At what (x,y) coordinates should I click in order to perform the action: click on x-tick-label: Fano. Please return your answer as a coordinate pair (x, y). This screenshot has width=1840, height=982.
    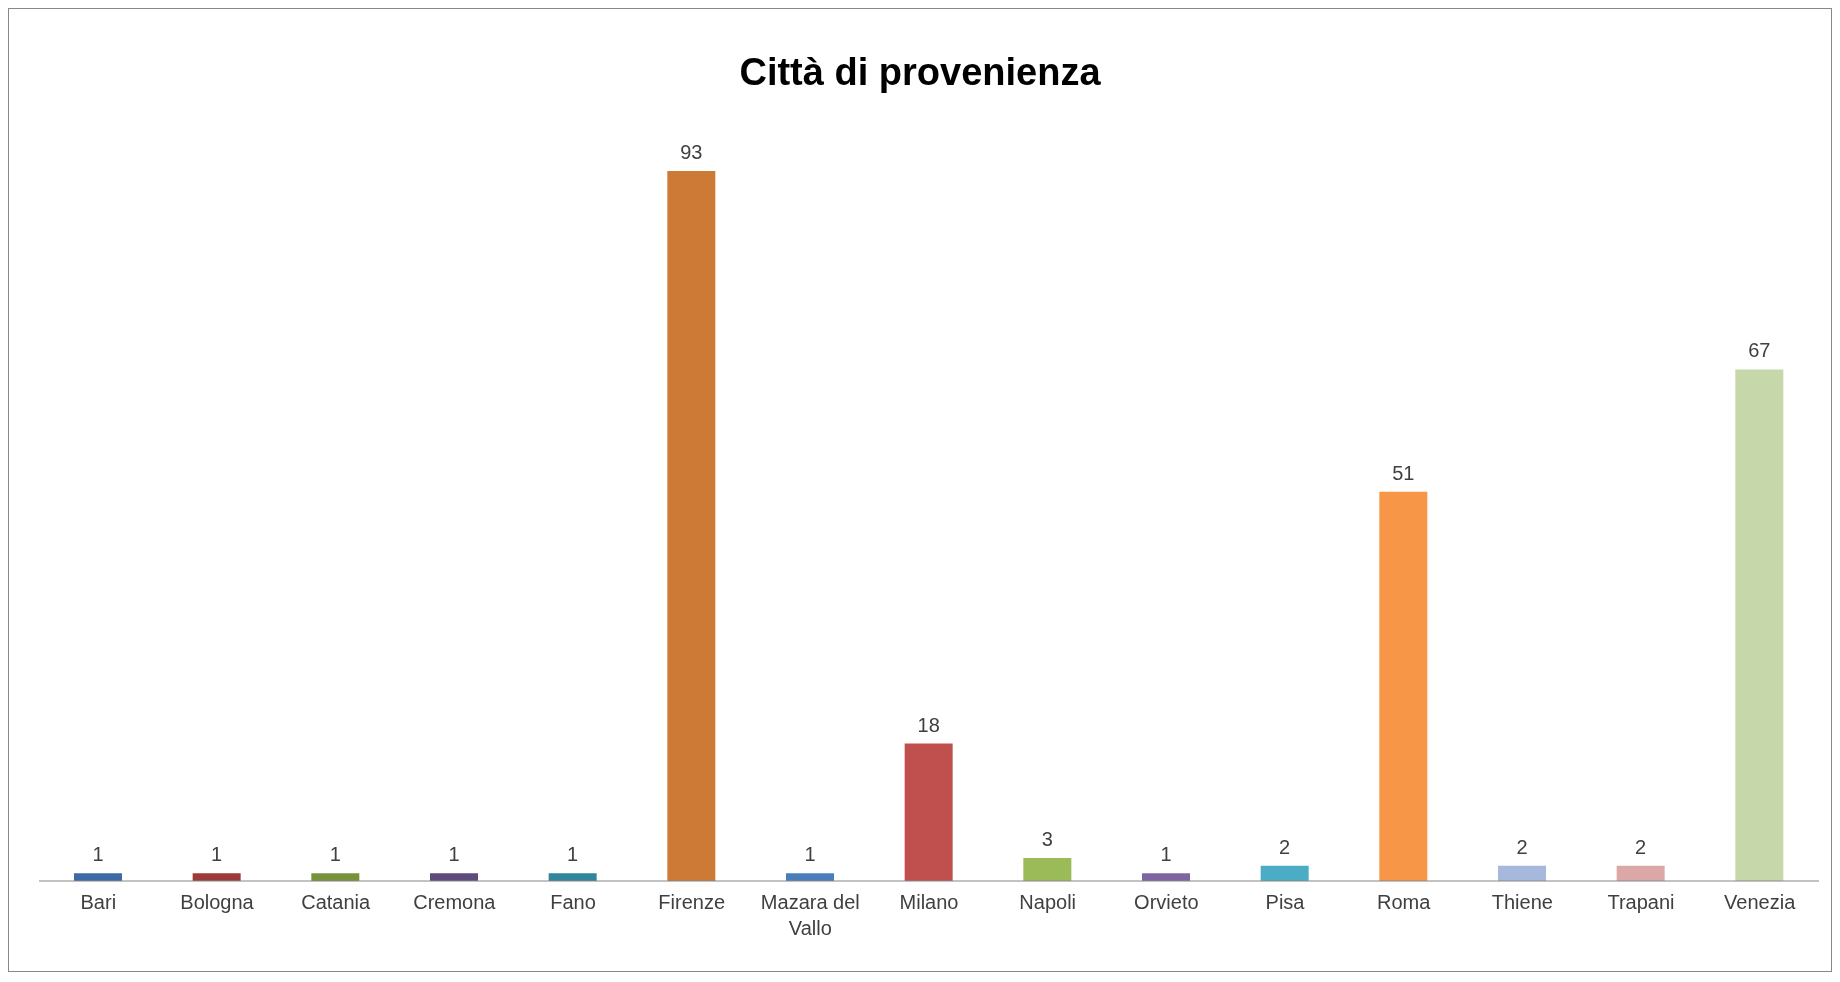
    Looking at the image, I should click on (573, 902).